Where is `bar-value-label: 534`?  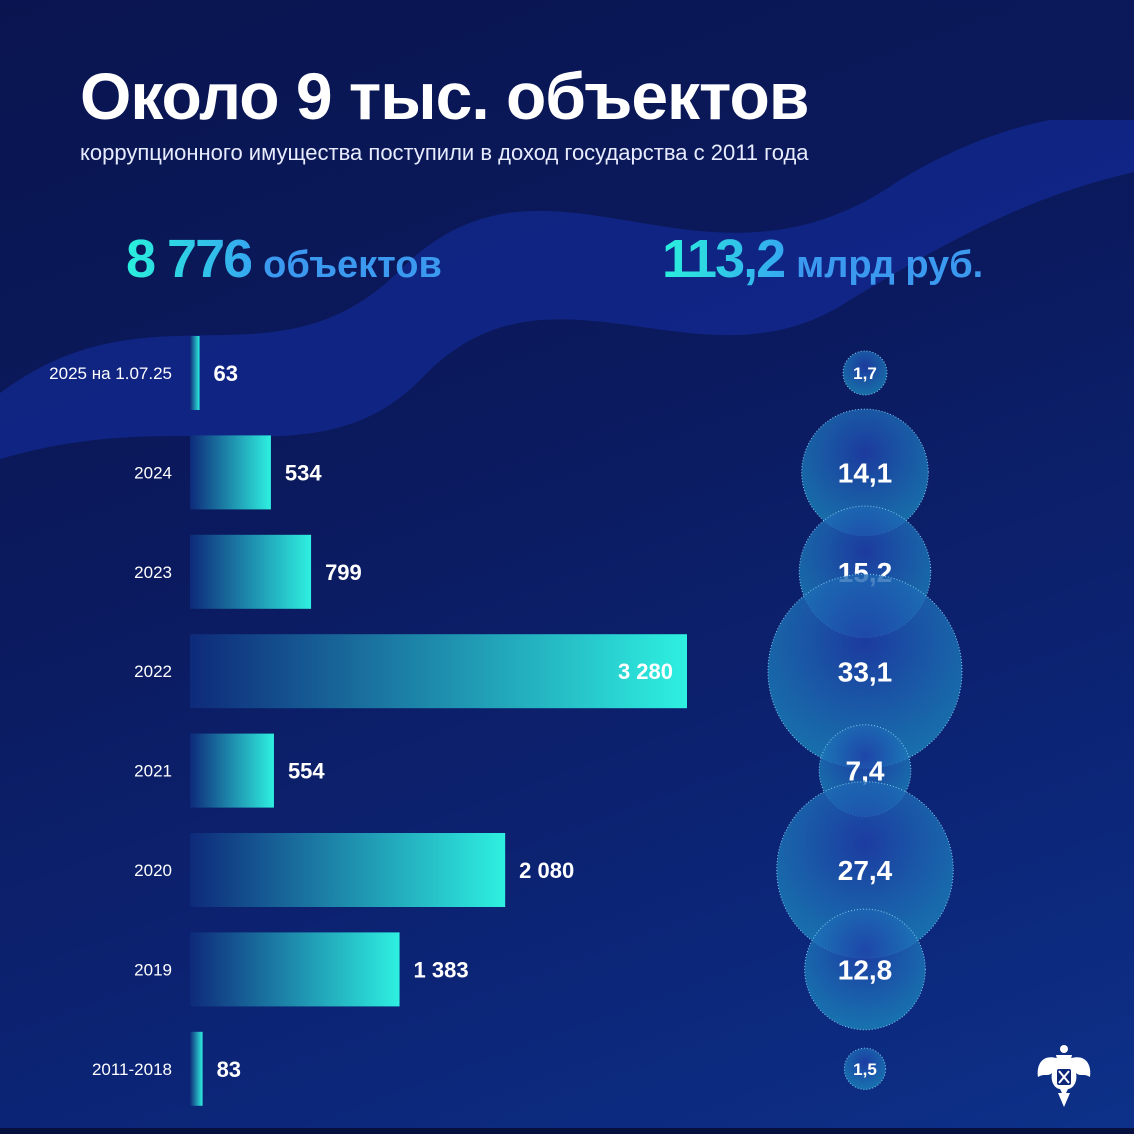
bar-value-label: 534 is located at coordinates (303, 472).